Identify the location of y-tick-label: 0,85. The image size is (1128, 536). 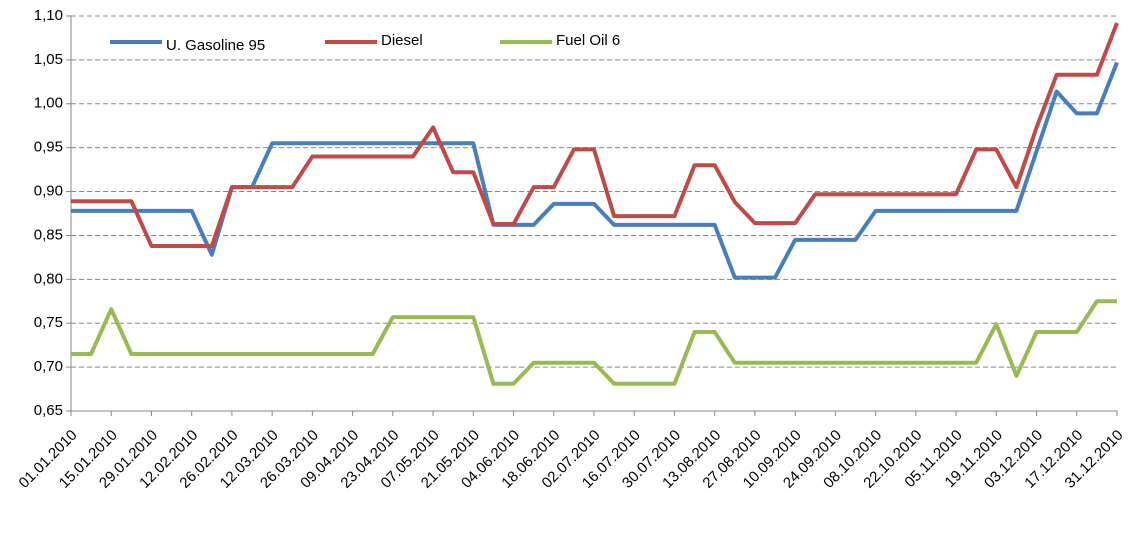
(48, 234).